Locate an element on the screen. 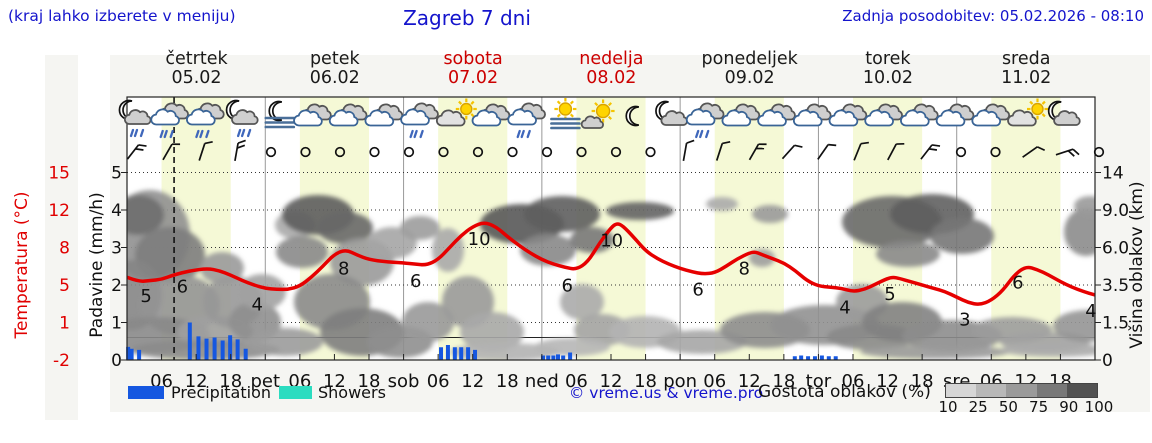  cloud-tick-label: 3.5 is located at coordinates (1115, 286).